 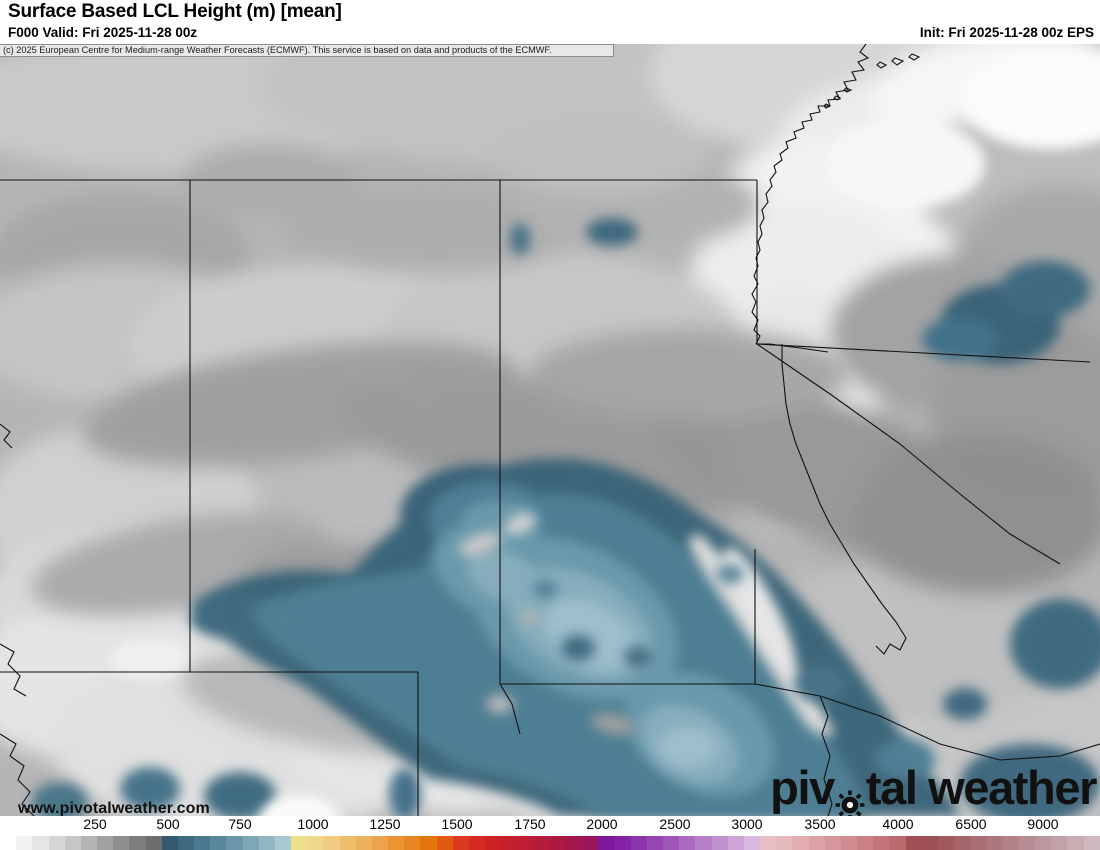 What do you see at coordinates (168, 824) in the screenshot?
I see `colorbar-tick-label: 500` at bounding box center [168, 824].